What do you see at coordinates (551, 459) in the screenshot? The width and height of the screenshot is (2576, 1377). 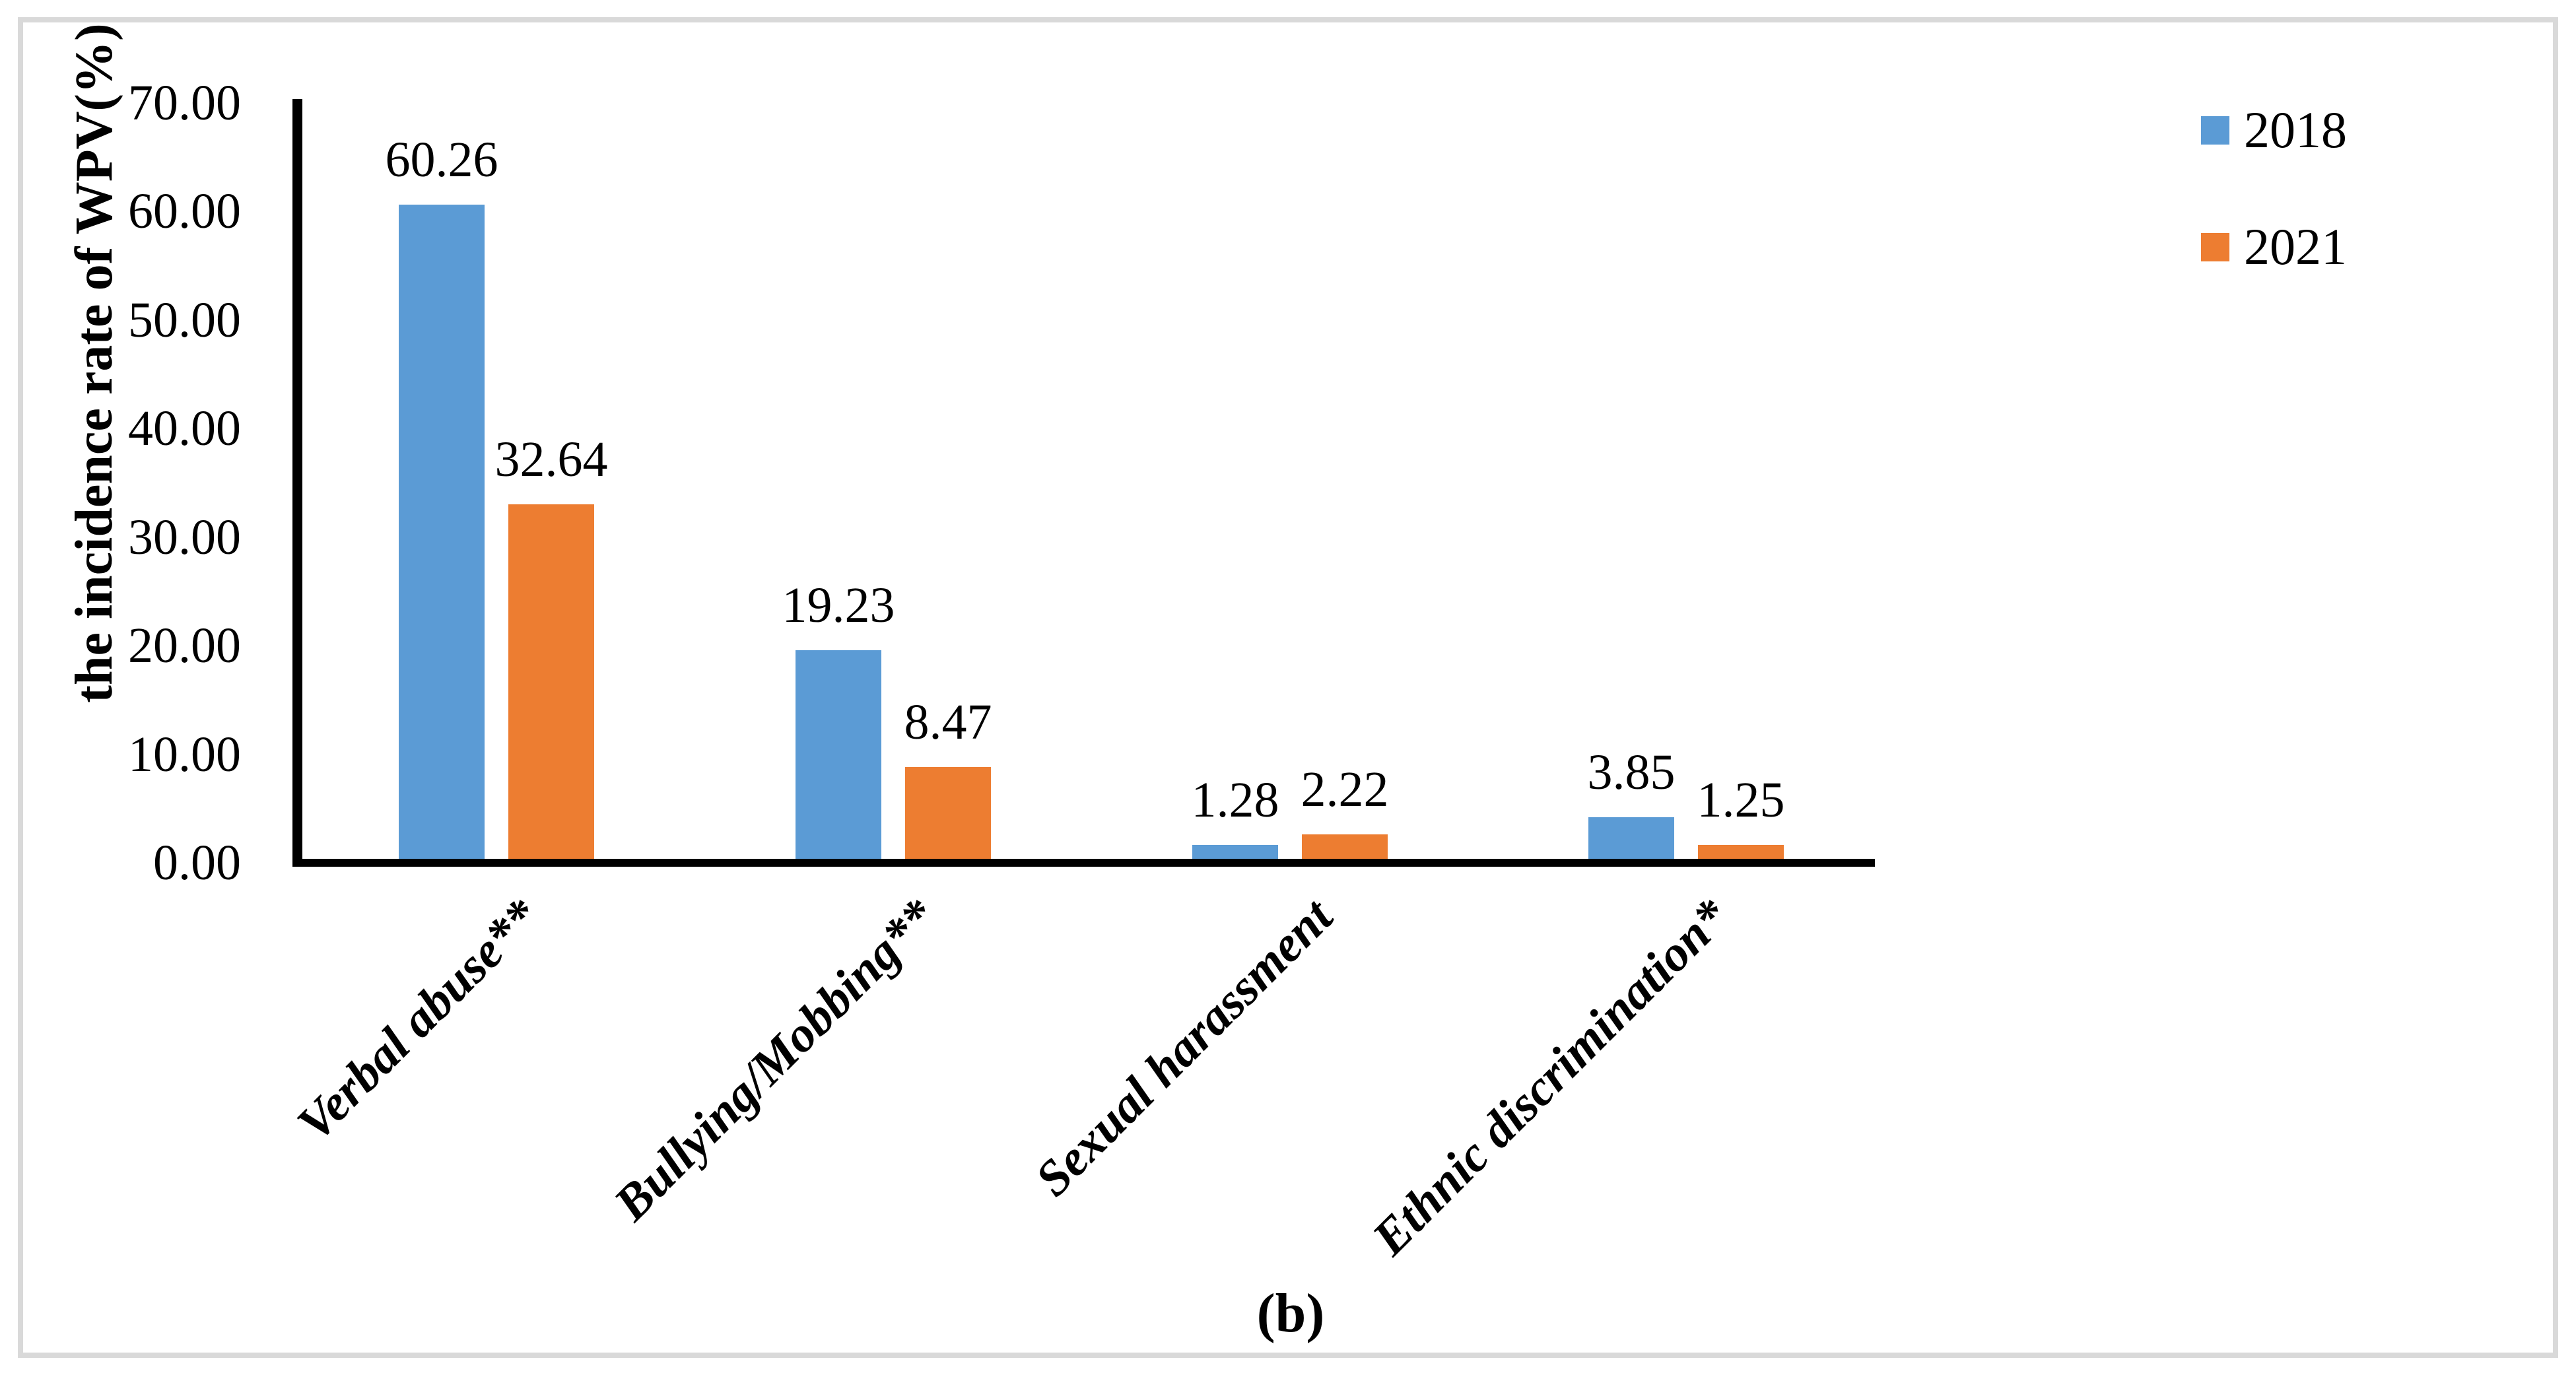 I see `bar-value-label: 32.64` at bounding box center [551, 459].